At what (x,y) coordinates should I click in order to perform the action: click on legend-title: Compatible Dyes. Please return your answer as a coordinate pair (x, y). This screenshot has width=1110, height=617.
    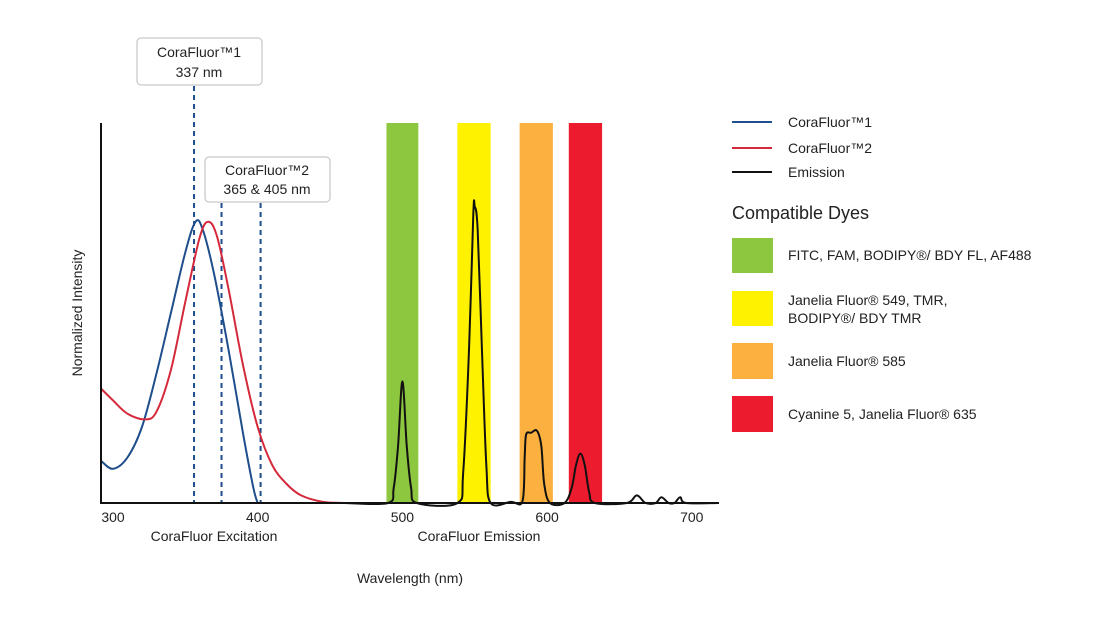
    Looking at the image, I should click on (800, 213).